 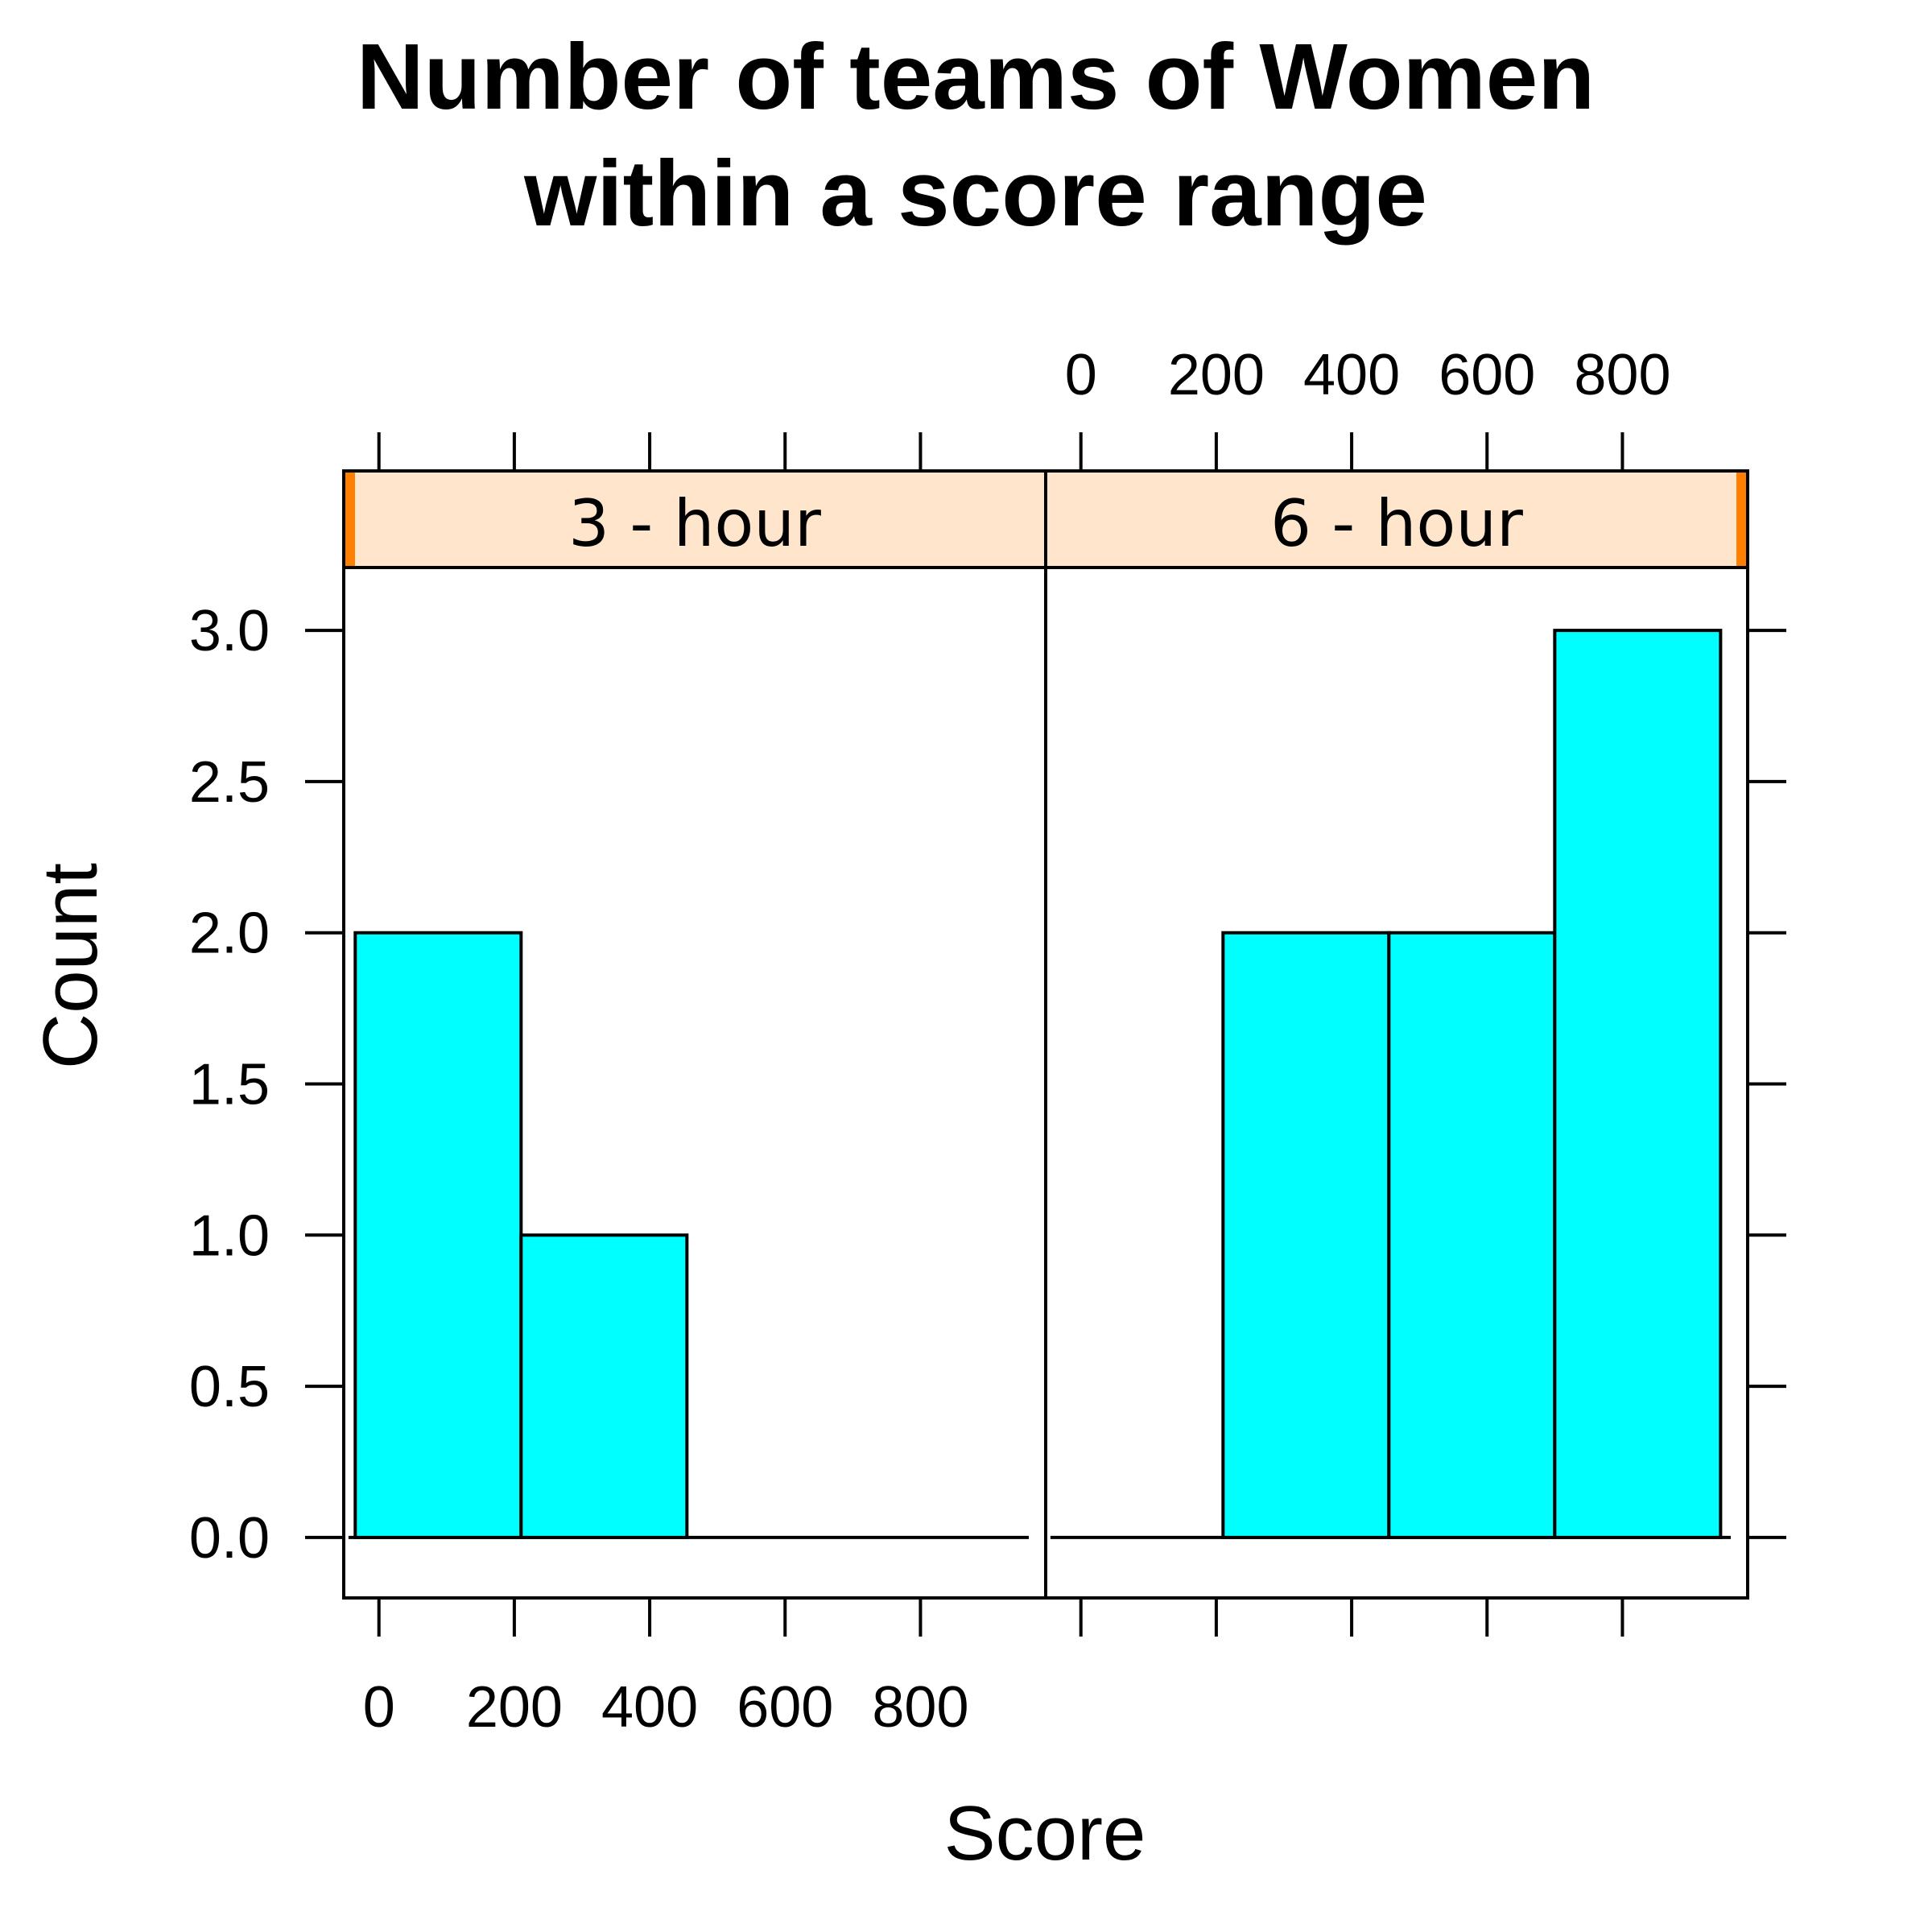 What do you see at coordinates (229, 782) in the screenshot?
I see `y-tick-label: 2.5` at bounding box center [229, 782].